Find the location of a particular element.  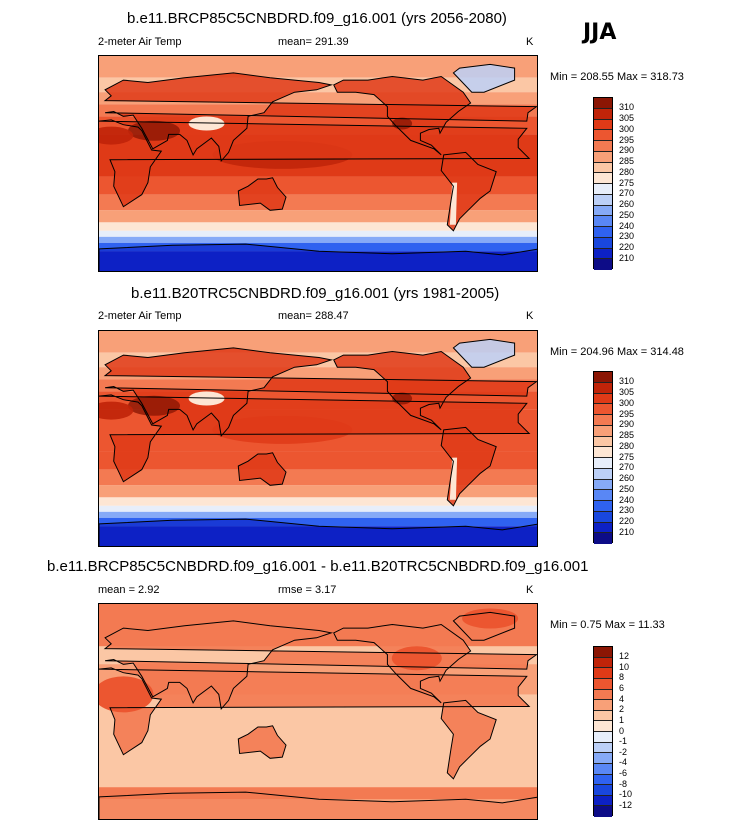

colorbar-tick-label: 230 is located at coordinates (627, 510).